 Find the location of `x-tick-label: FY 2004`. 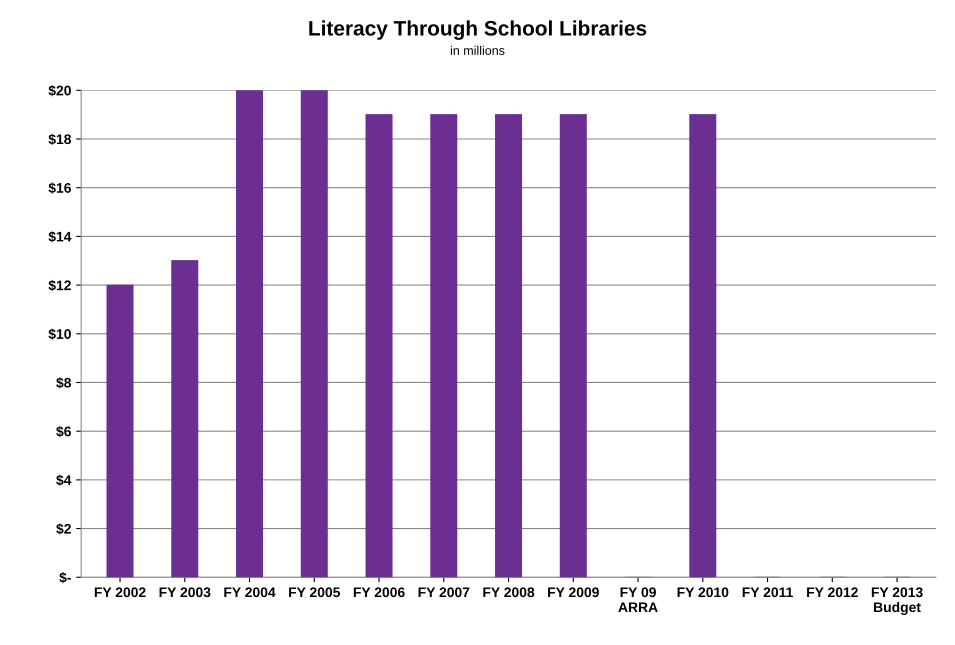

x-tick-label: FY 2004 is located at coordinates (250, 592).